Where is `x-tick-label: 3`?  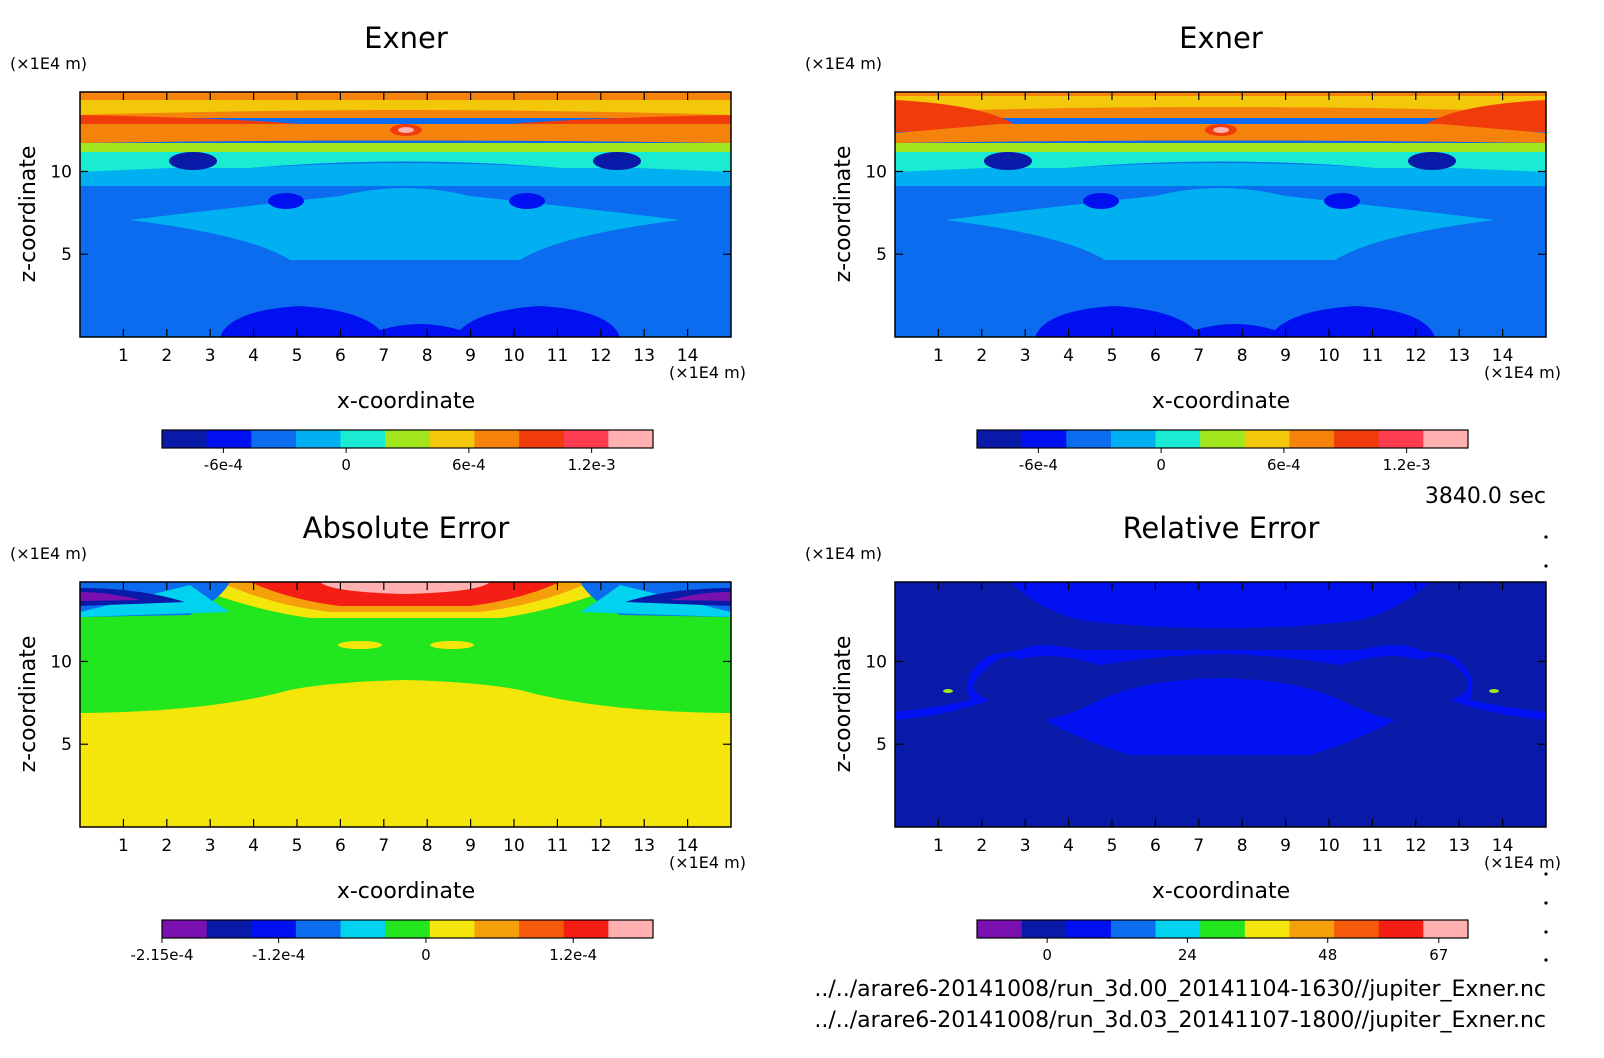
x-tick-label: 3 is located at coordinates (1025, 356).